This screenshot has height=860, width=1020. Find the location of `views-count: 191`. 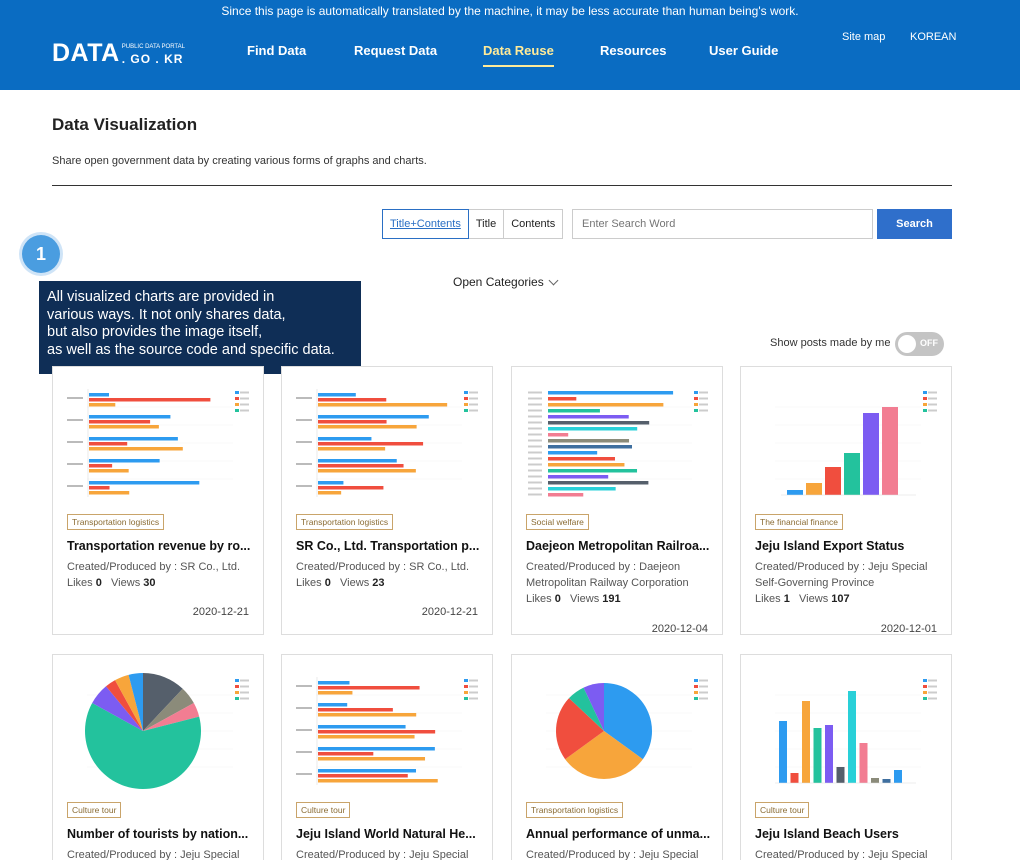

views-count: 191 is located at coordinates (611, 599).